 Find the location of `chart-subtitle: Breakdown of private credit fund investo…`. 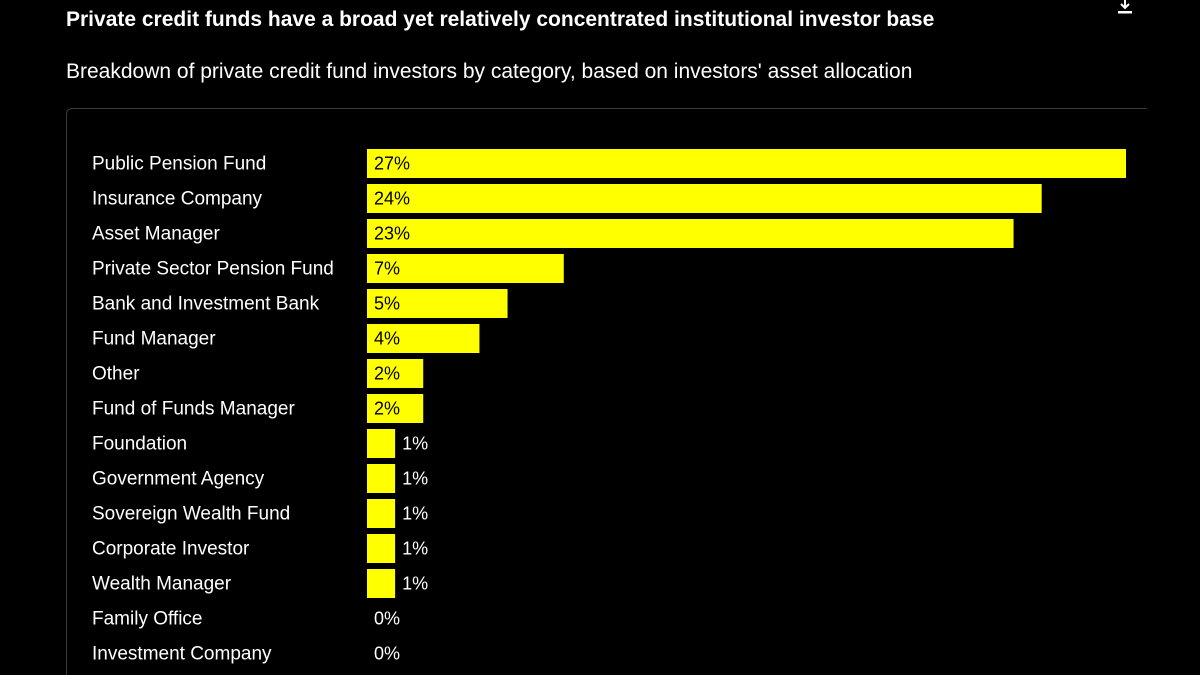

chart-subtitle: Breakdown of private credit fund investo… is located at coordinates (489, 71).